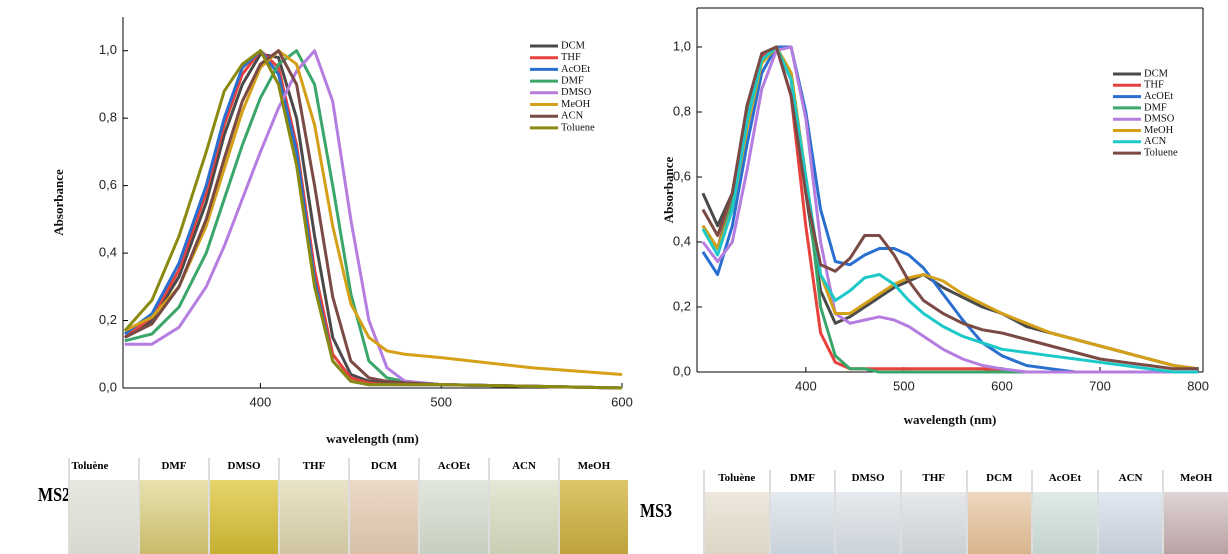 The height and width of the screenshot is (554, 1228). Describe the element at coordinates (1100, 385) in the screenshot. I see `x-tick-label: 700` at that location.